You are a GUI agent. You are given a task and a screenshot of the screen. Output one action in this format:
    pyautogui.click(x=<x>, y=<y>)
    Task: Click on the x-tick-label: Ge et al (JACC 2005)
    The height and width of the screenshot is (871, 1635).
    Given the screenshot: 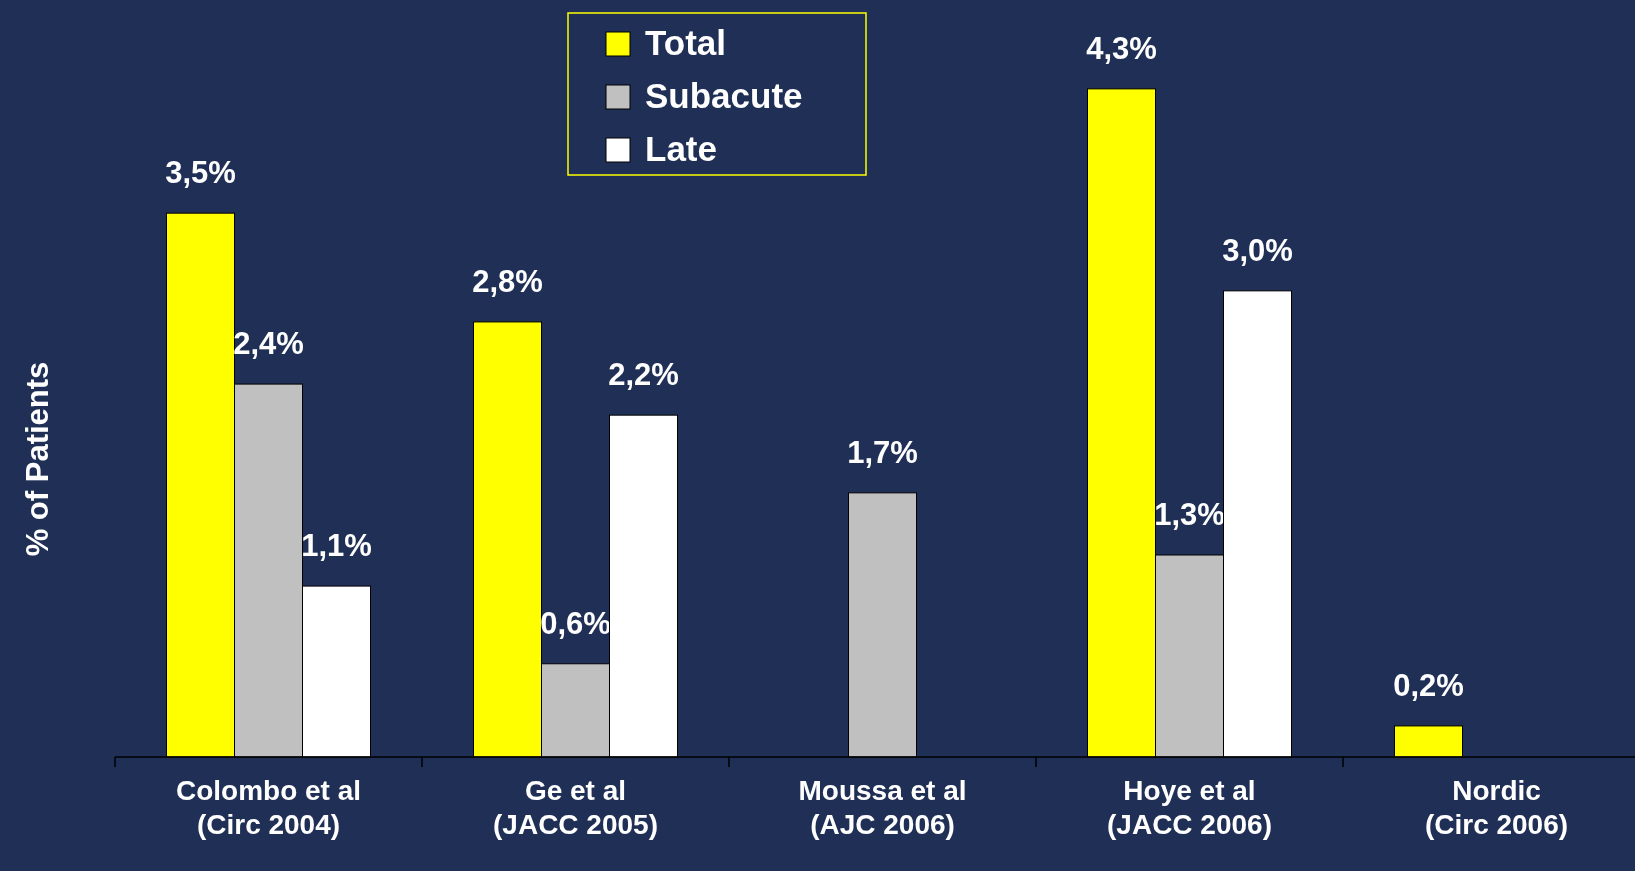 What is the action you would take?
    pyautogui.click(x=575, y=807)
    